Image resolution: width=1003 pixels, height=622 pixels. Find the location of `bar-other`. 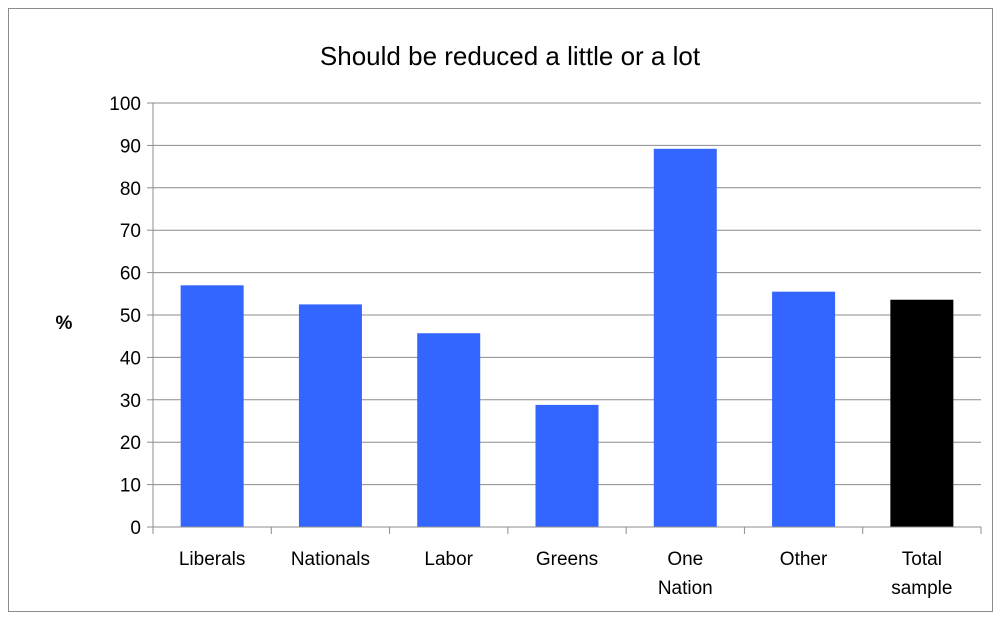

bar-other is located at coordinates (804, 409).